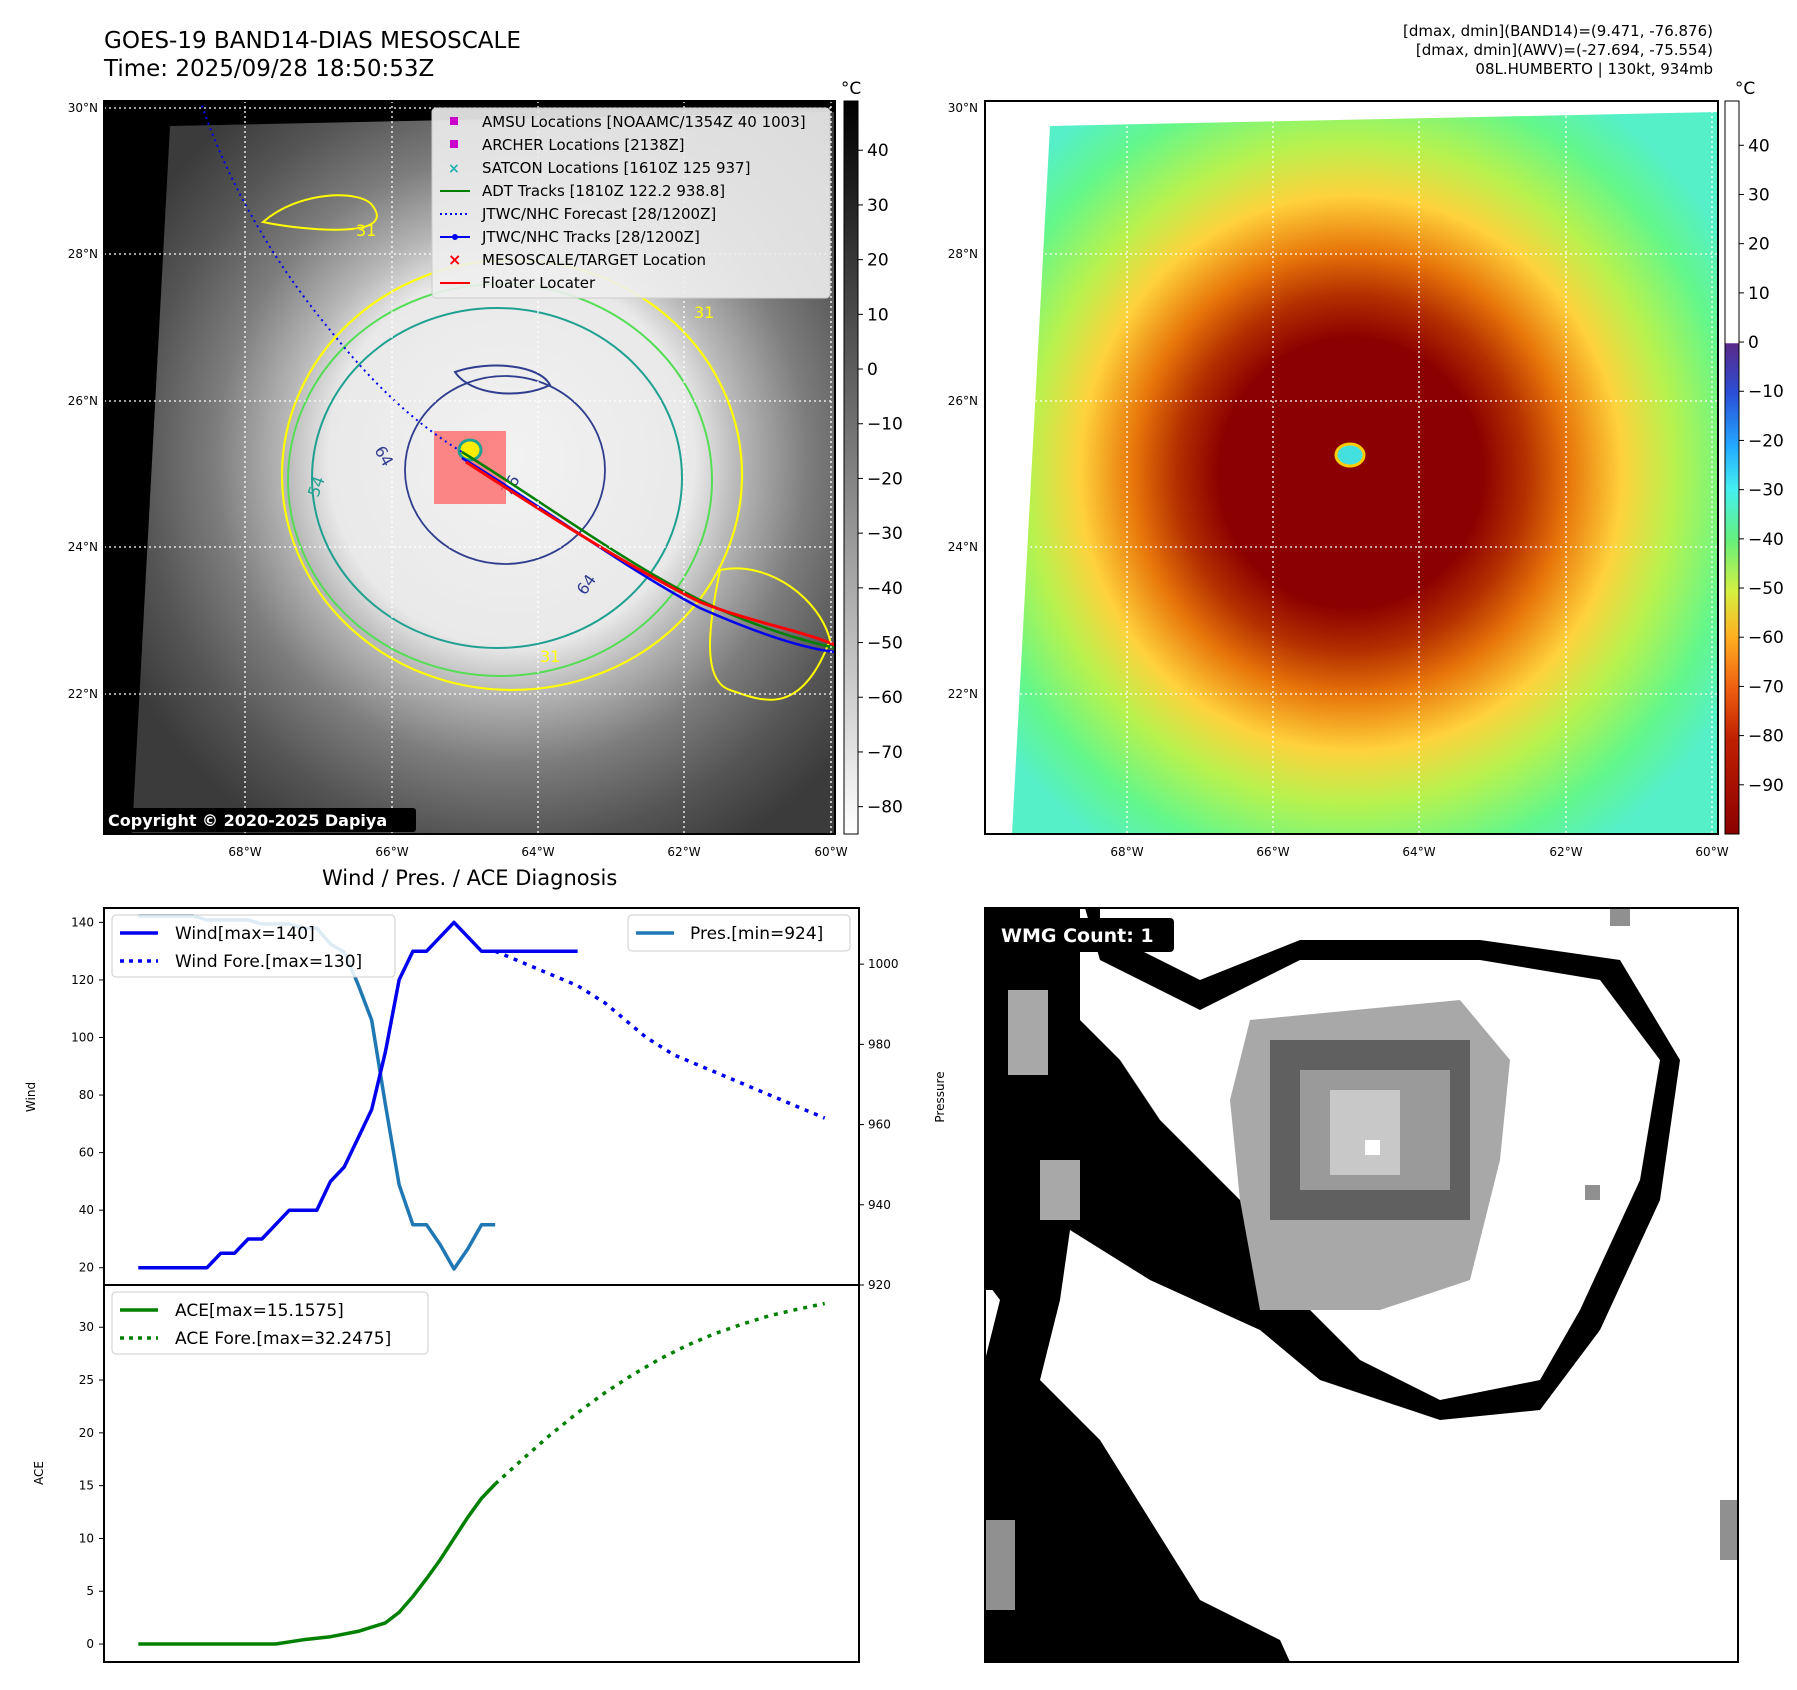 Image resolution: width=1797 pixels, height=1690 pixels. Describe the element at coordinates (39, 1473) in the screenshot. I see `ace-axis-label: ACE` at that location.